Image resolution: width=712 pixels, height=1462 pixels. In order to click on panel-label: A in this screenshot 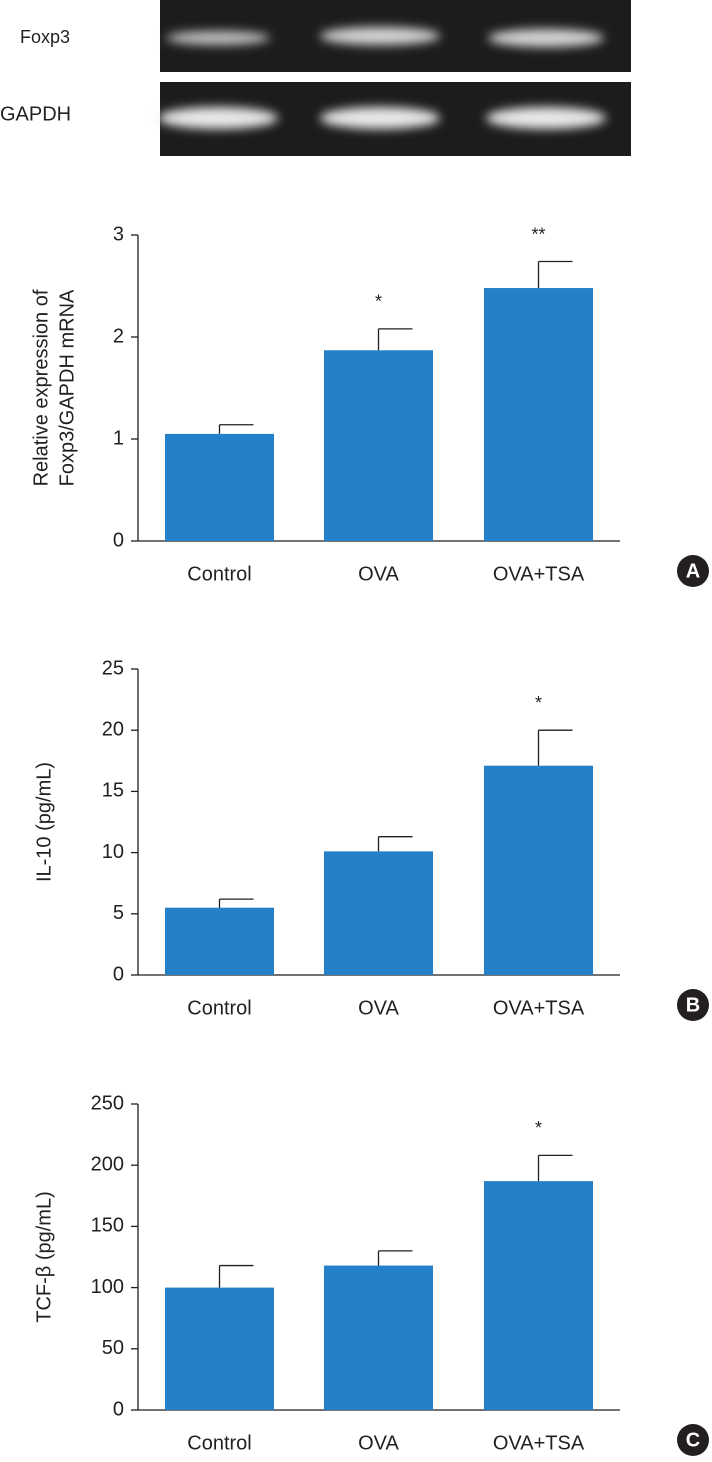, I will do `click(693, 571)`.